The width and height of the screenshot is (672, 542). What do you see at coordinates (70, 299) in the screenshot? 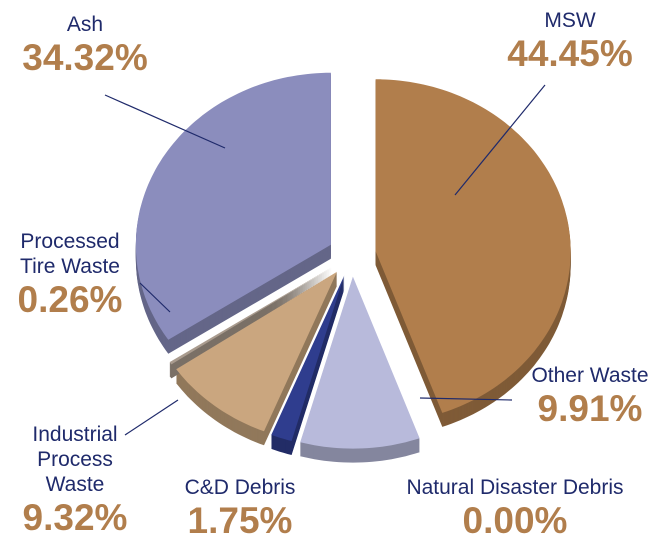
I see `value-label: 0.26%` at bounding box center [70, 299].